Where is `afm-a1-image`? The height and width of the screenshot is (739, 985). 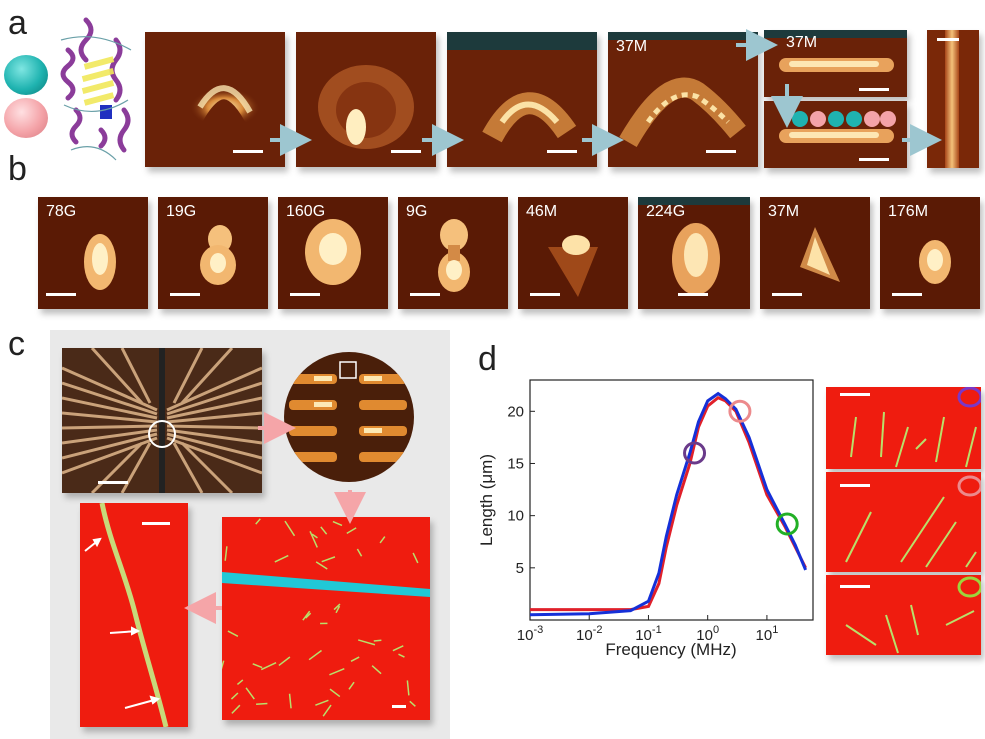
afm-a1-image is located at coordinates (225, 104).